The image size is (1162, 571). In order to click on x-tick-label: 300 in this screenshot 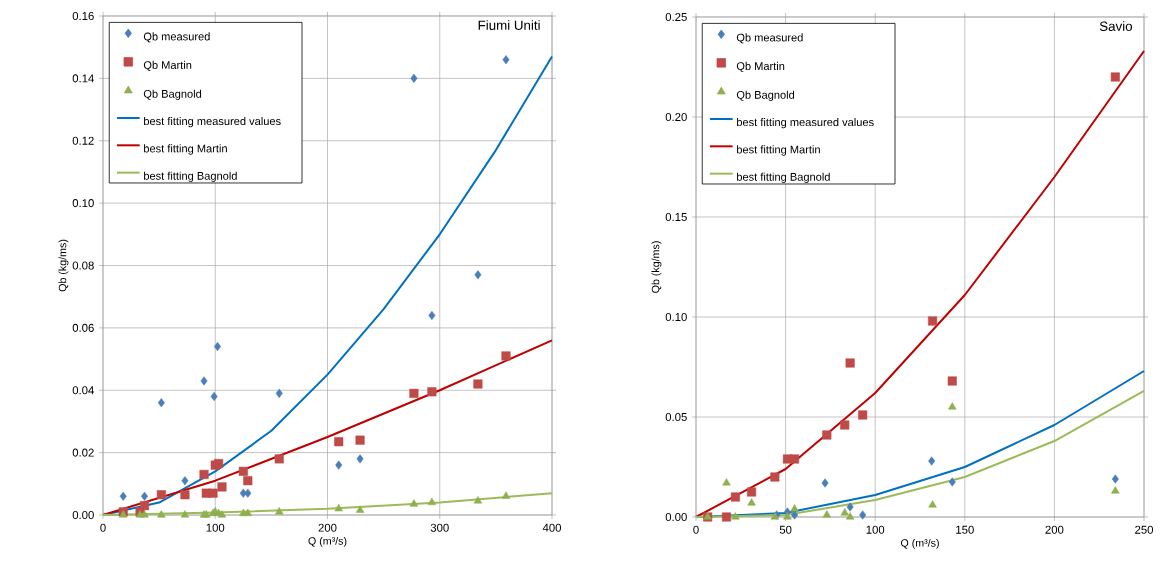, I will do `click(439, 527)`.